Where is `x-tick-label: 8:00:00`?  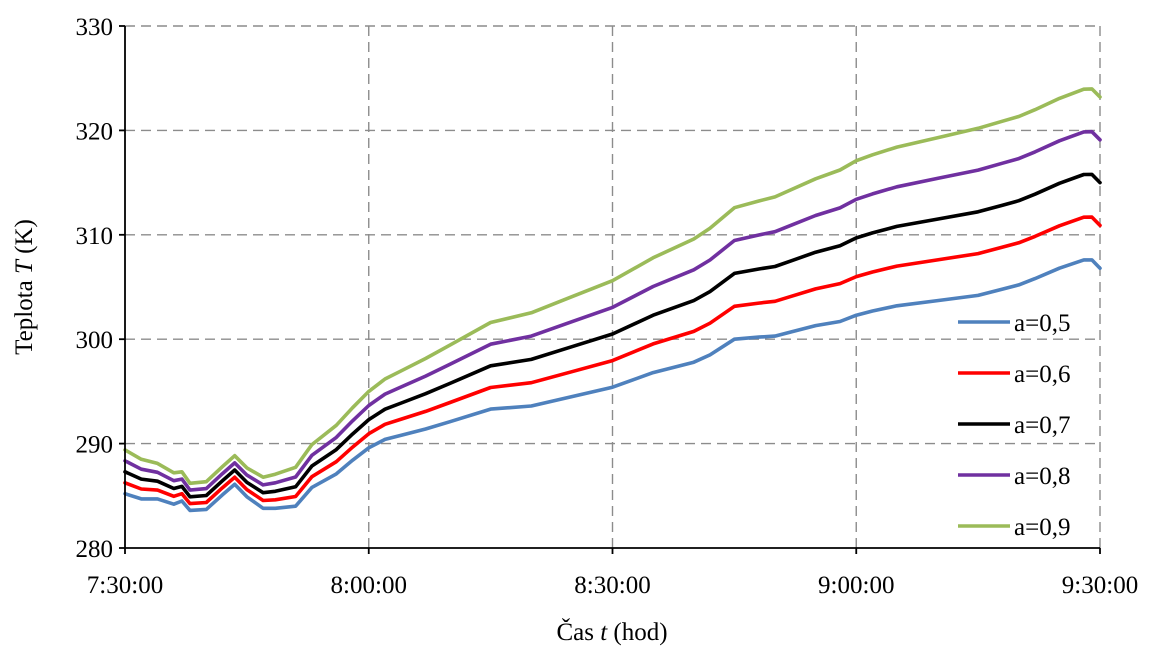 x-tick-label: 8:00:00 is located at coordinates (369, 585).